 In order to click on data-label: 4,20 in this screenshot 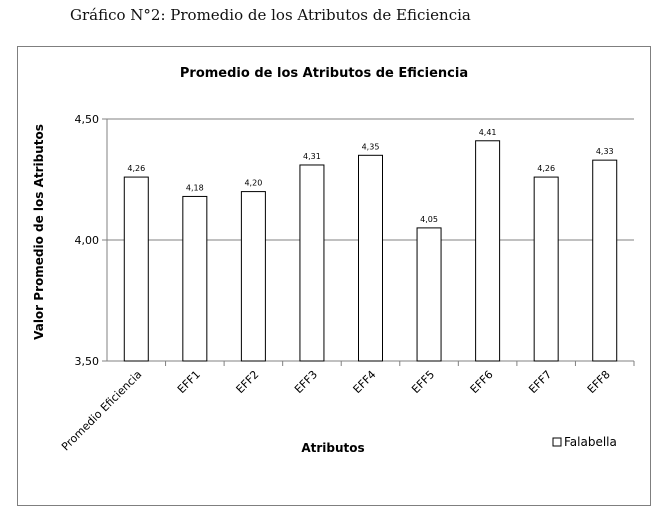, I will do `click(253, 183)`.